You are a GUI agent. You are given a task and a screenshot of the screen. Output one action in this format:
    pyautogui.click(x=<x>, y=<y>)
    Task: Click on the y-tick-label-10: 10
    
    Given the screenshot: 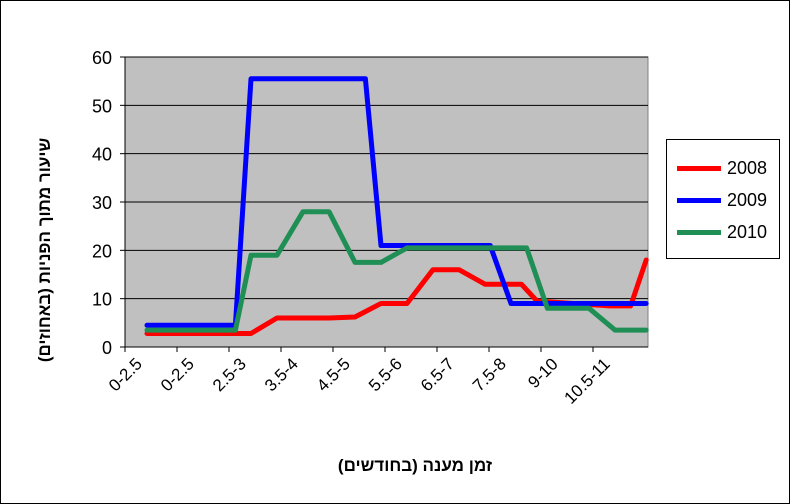 What is the action you would take?
    pyautogui.click(x=102, y=300)
    